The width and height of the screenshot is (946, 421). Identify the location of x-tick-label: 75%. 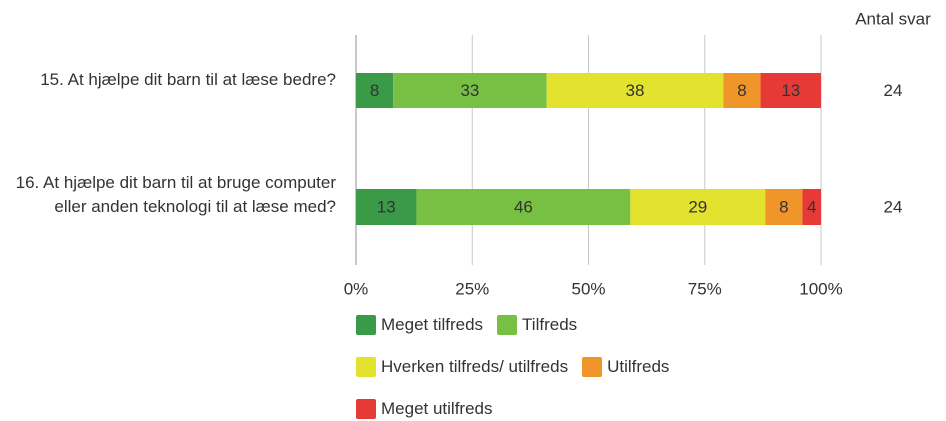
(705, 288).